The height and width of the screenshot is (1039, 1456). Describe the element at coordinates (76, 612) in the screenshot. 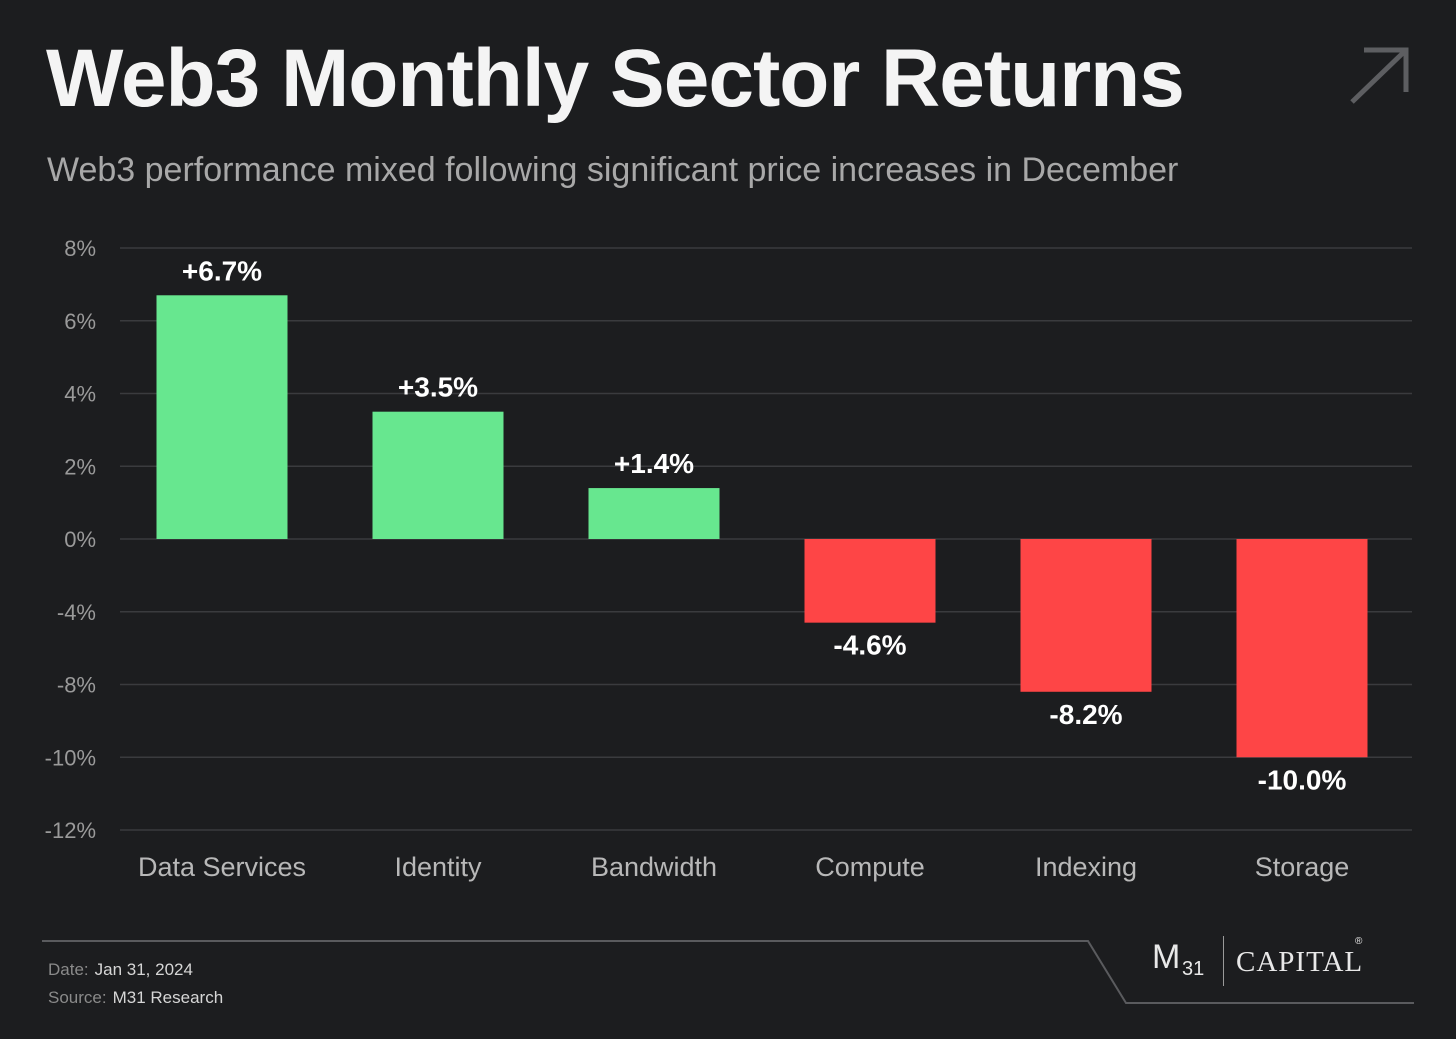

I see `y-tick-label: -4%` at that location.